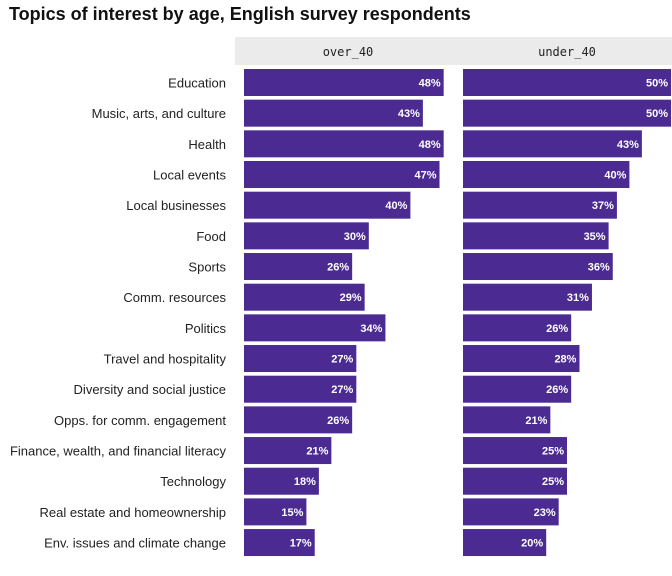 Image resolution: width=672 pixels, height=576 pixels. Describe the element at coordinates (207, 144) in the screenshot. I see `category-label: Health` at that location.